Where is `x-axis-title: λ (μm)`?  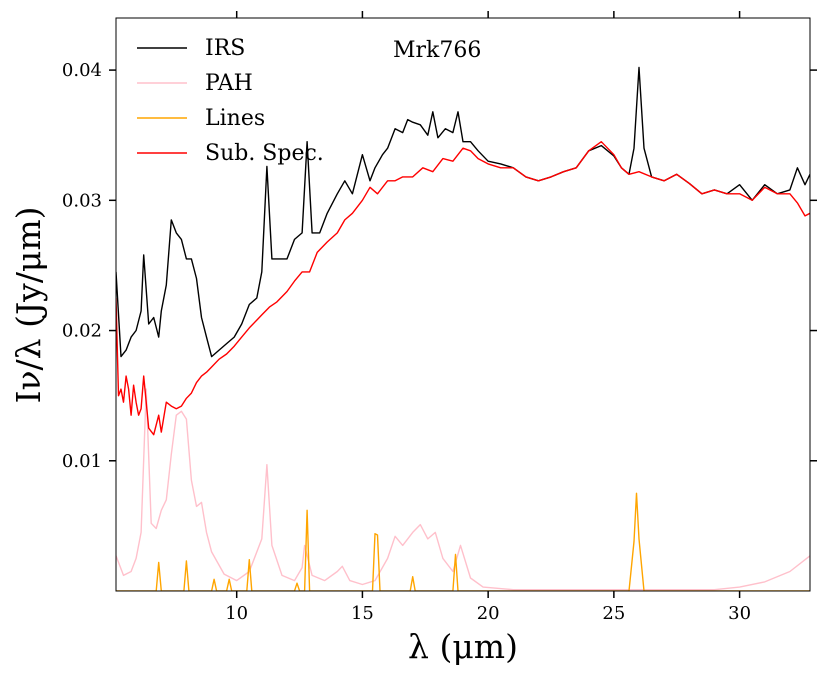
x-axis-title: λ (μm) is located at coordinates (463, 646).